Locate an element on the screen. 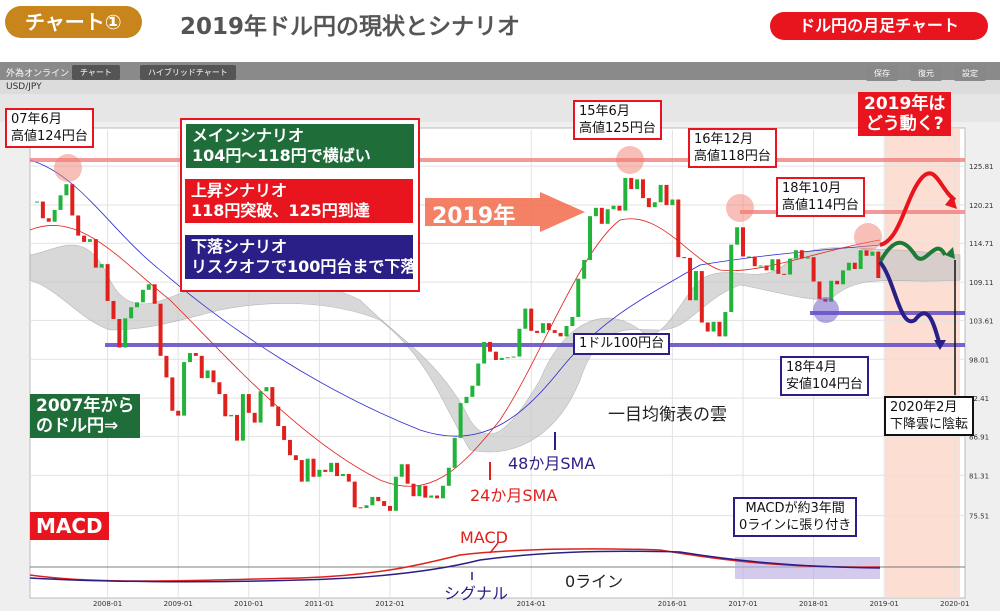  header-badge: チャート① is located at coordinates (73, 22).